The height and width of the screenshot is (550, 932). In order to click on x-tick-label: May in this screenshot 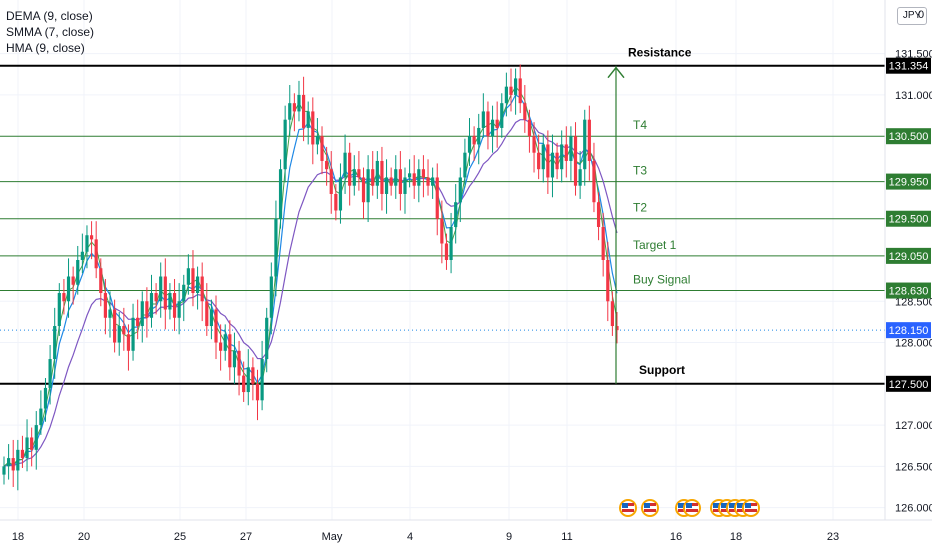, I will do `click(332, 537)`.